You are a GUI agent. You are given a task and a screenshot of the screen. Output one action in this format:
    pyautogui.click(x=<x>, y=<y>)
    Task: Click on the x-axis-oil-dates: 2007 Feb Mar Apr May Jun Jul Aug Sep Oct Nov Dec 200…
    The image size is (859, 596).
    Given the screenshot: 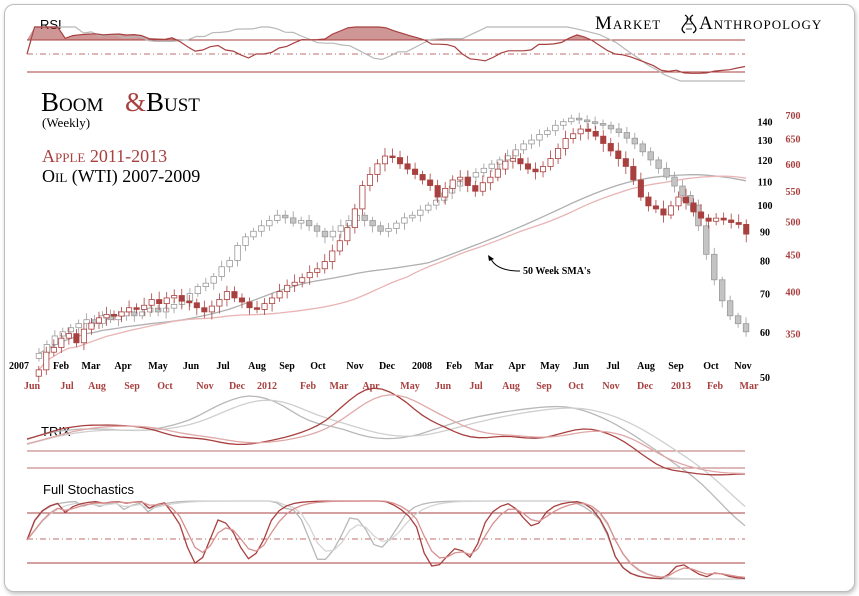 What is the action you would take?
    pyautogui.click(x=380, y=366)
    